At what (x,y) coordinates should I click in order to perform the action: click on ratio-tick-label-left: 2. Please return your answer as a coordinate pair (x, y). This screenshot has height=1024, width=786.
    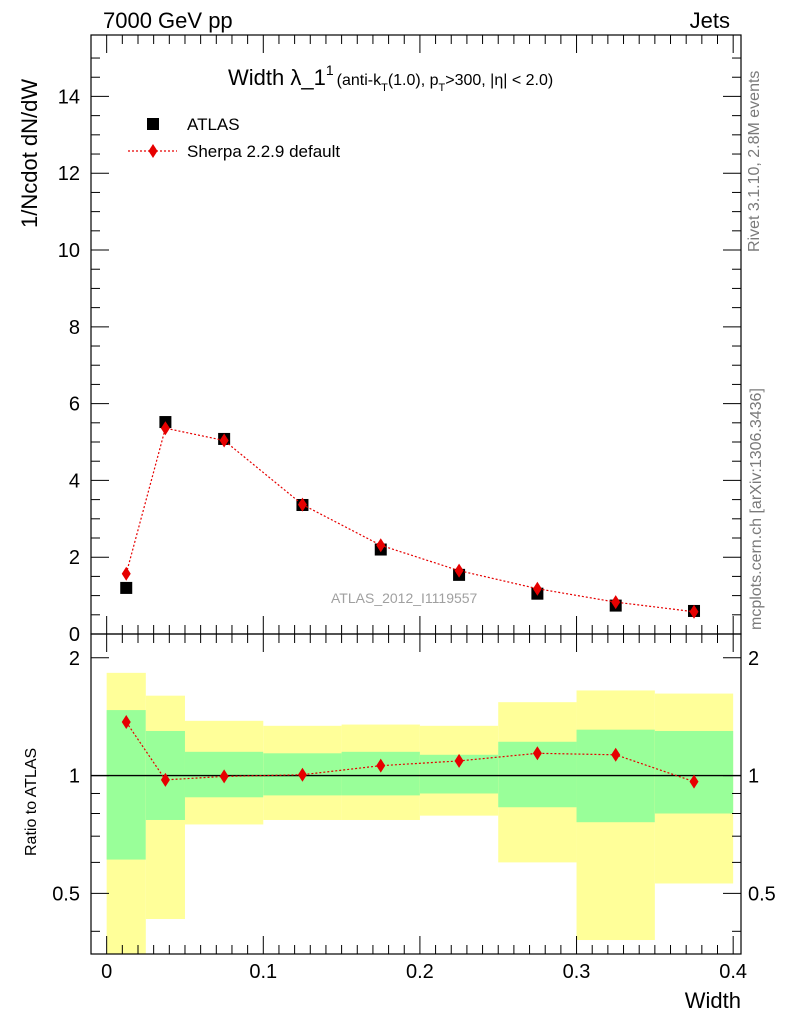
    Looking at the image, I should click on (74, 659).